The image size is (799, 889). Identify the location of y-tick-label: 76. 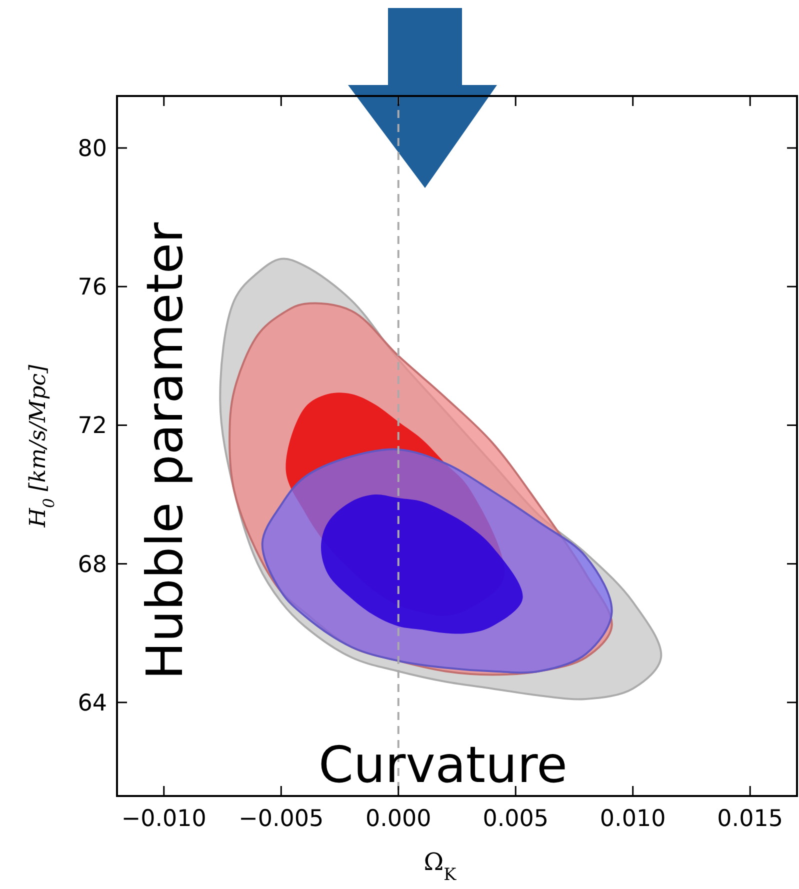
(92, 287).